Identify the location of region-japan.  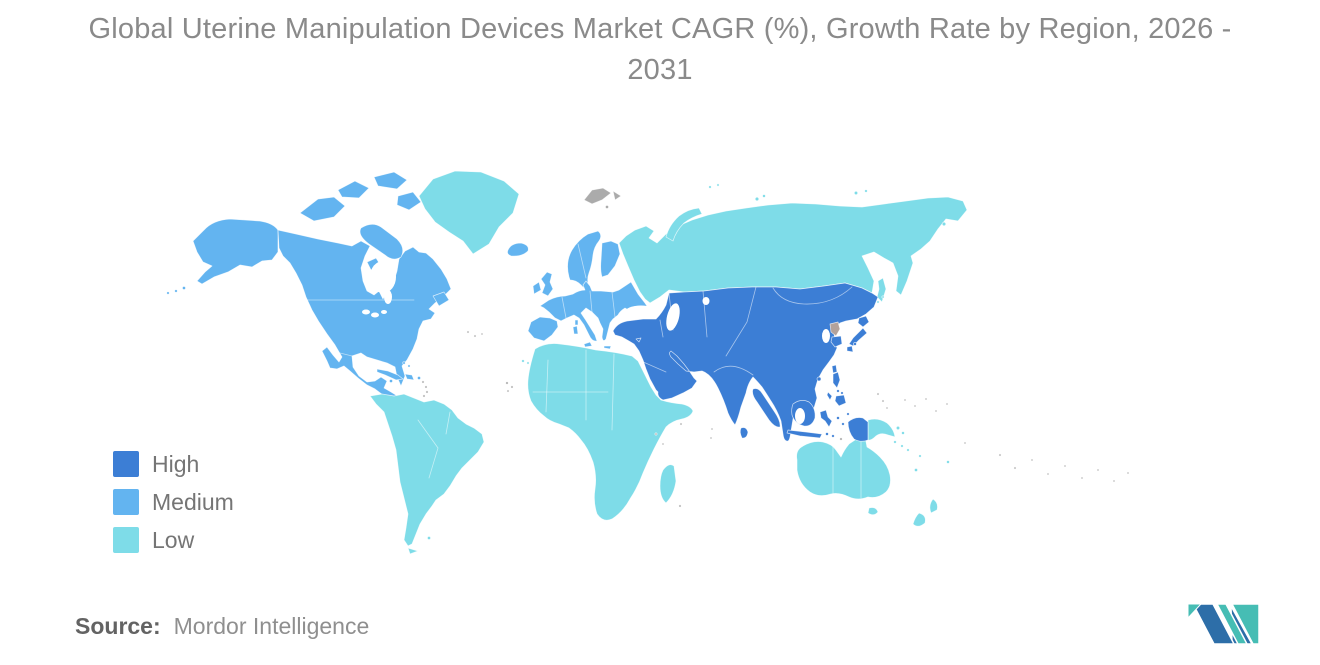
(858, 334).